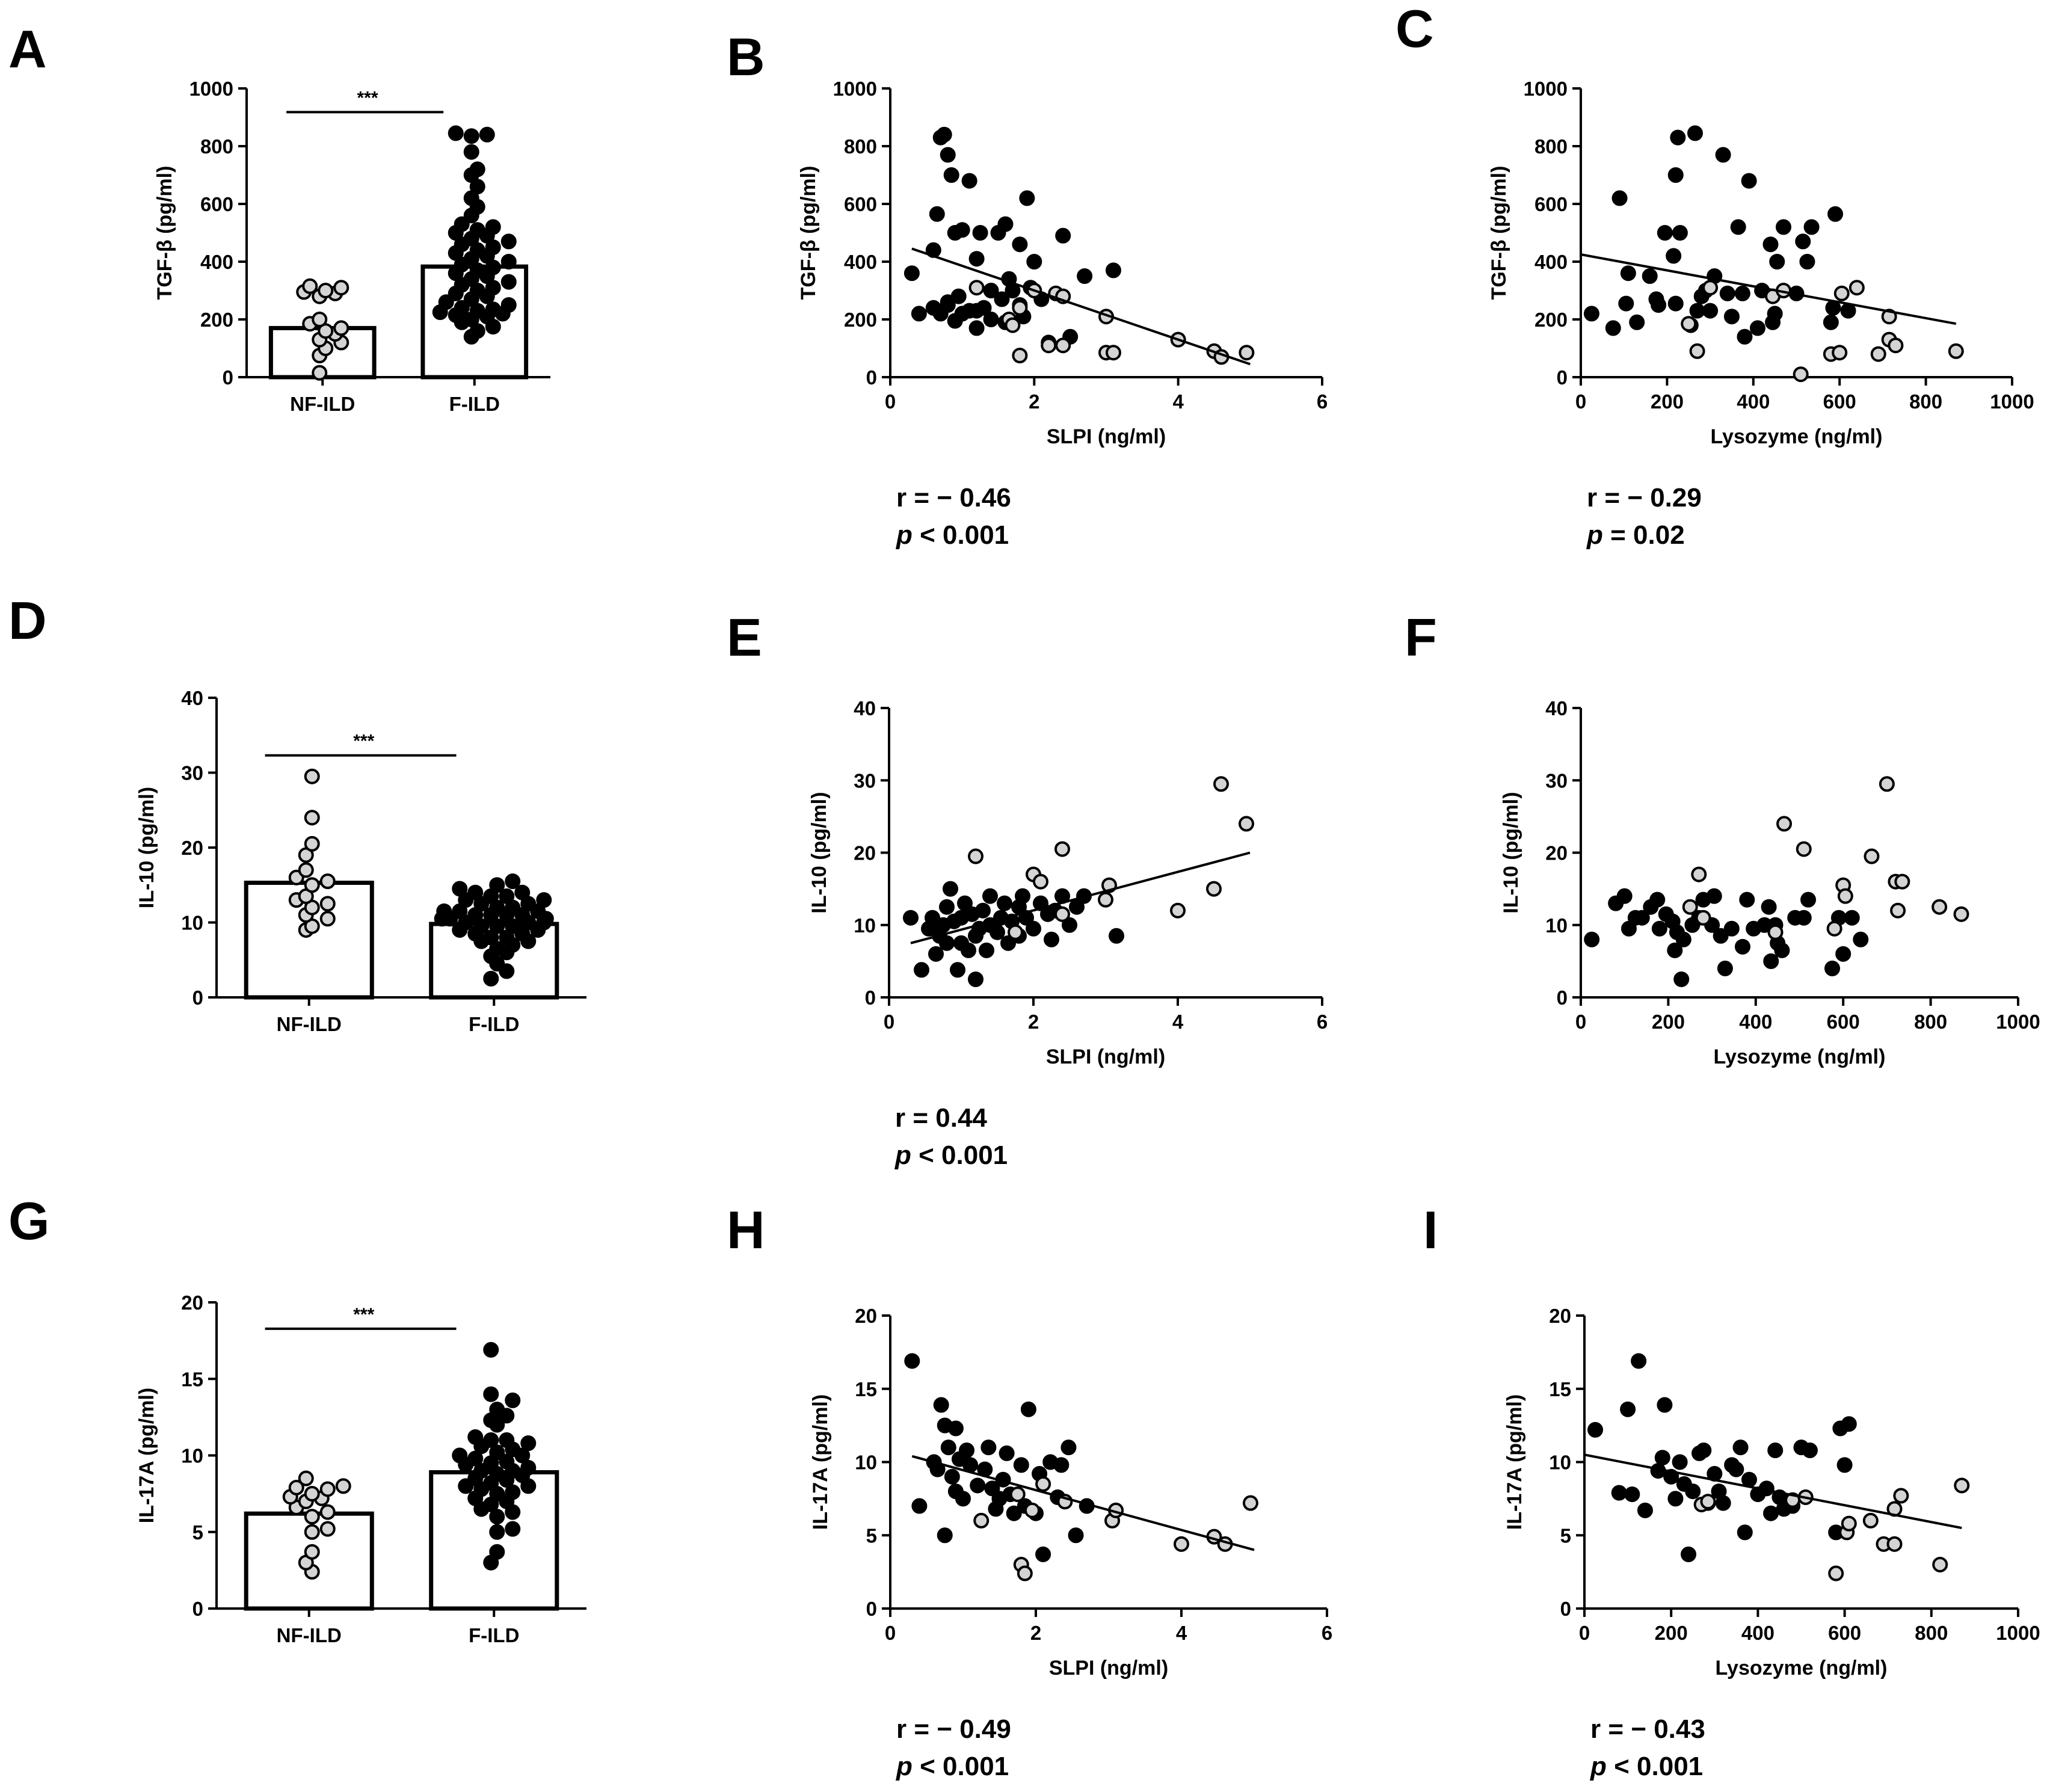 The image size is (2050, 1792). I want to click on x-tick-label: 2, so click(1033, 1022).